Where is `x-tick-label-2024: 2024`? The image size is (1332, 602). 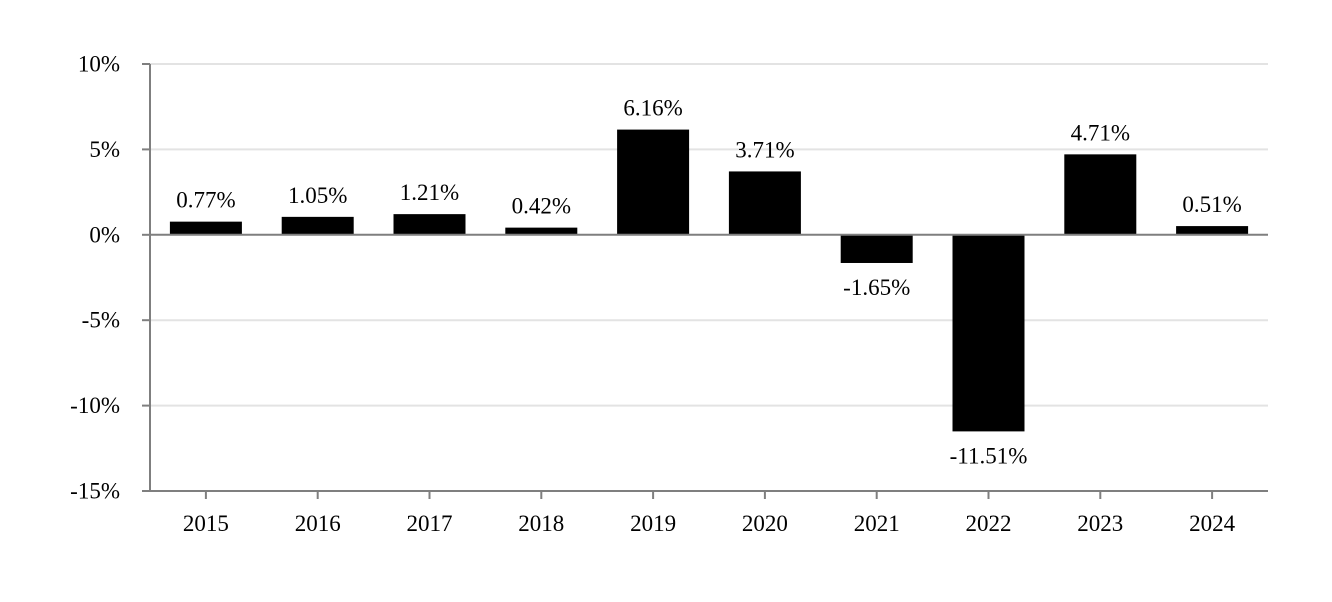
x-tick-label-2024: 2024 is located at coordinates (1212, 523).